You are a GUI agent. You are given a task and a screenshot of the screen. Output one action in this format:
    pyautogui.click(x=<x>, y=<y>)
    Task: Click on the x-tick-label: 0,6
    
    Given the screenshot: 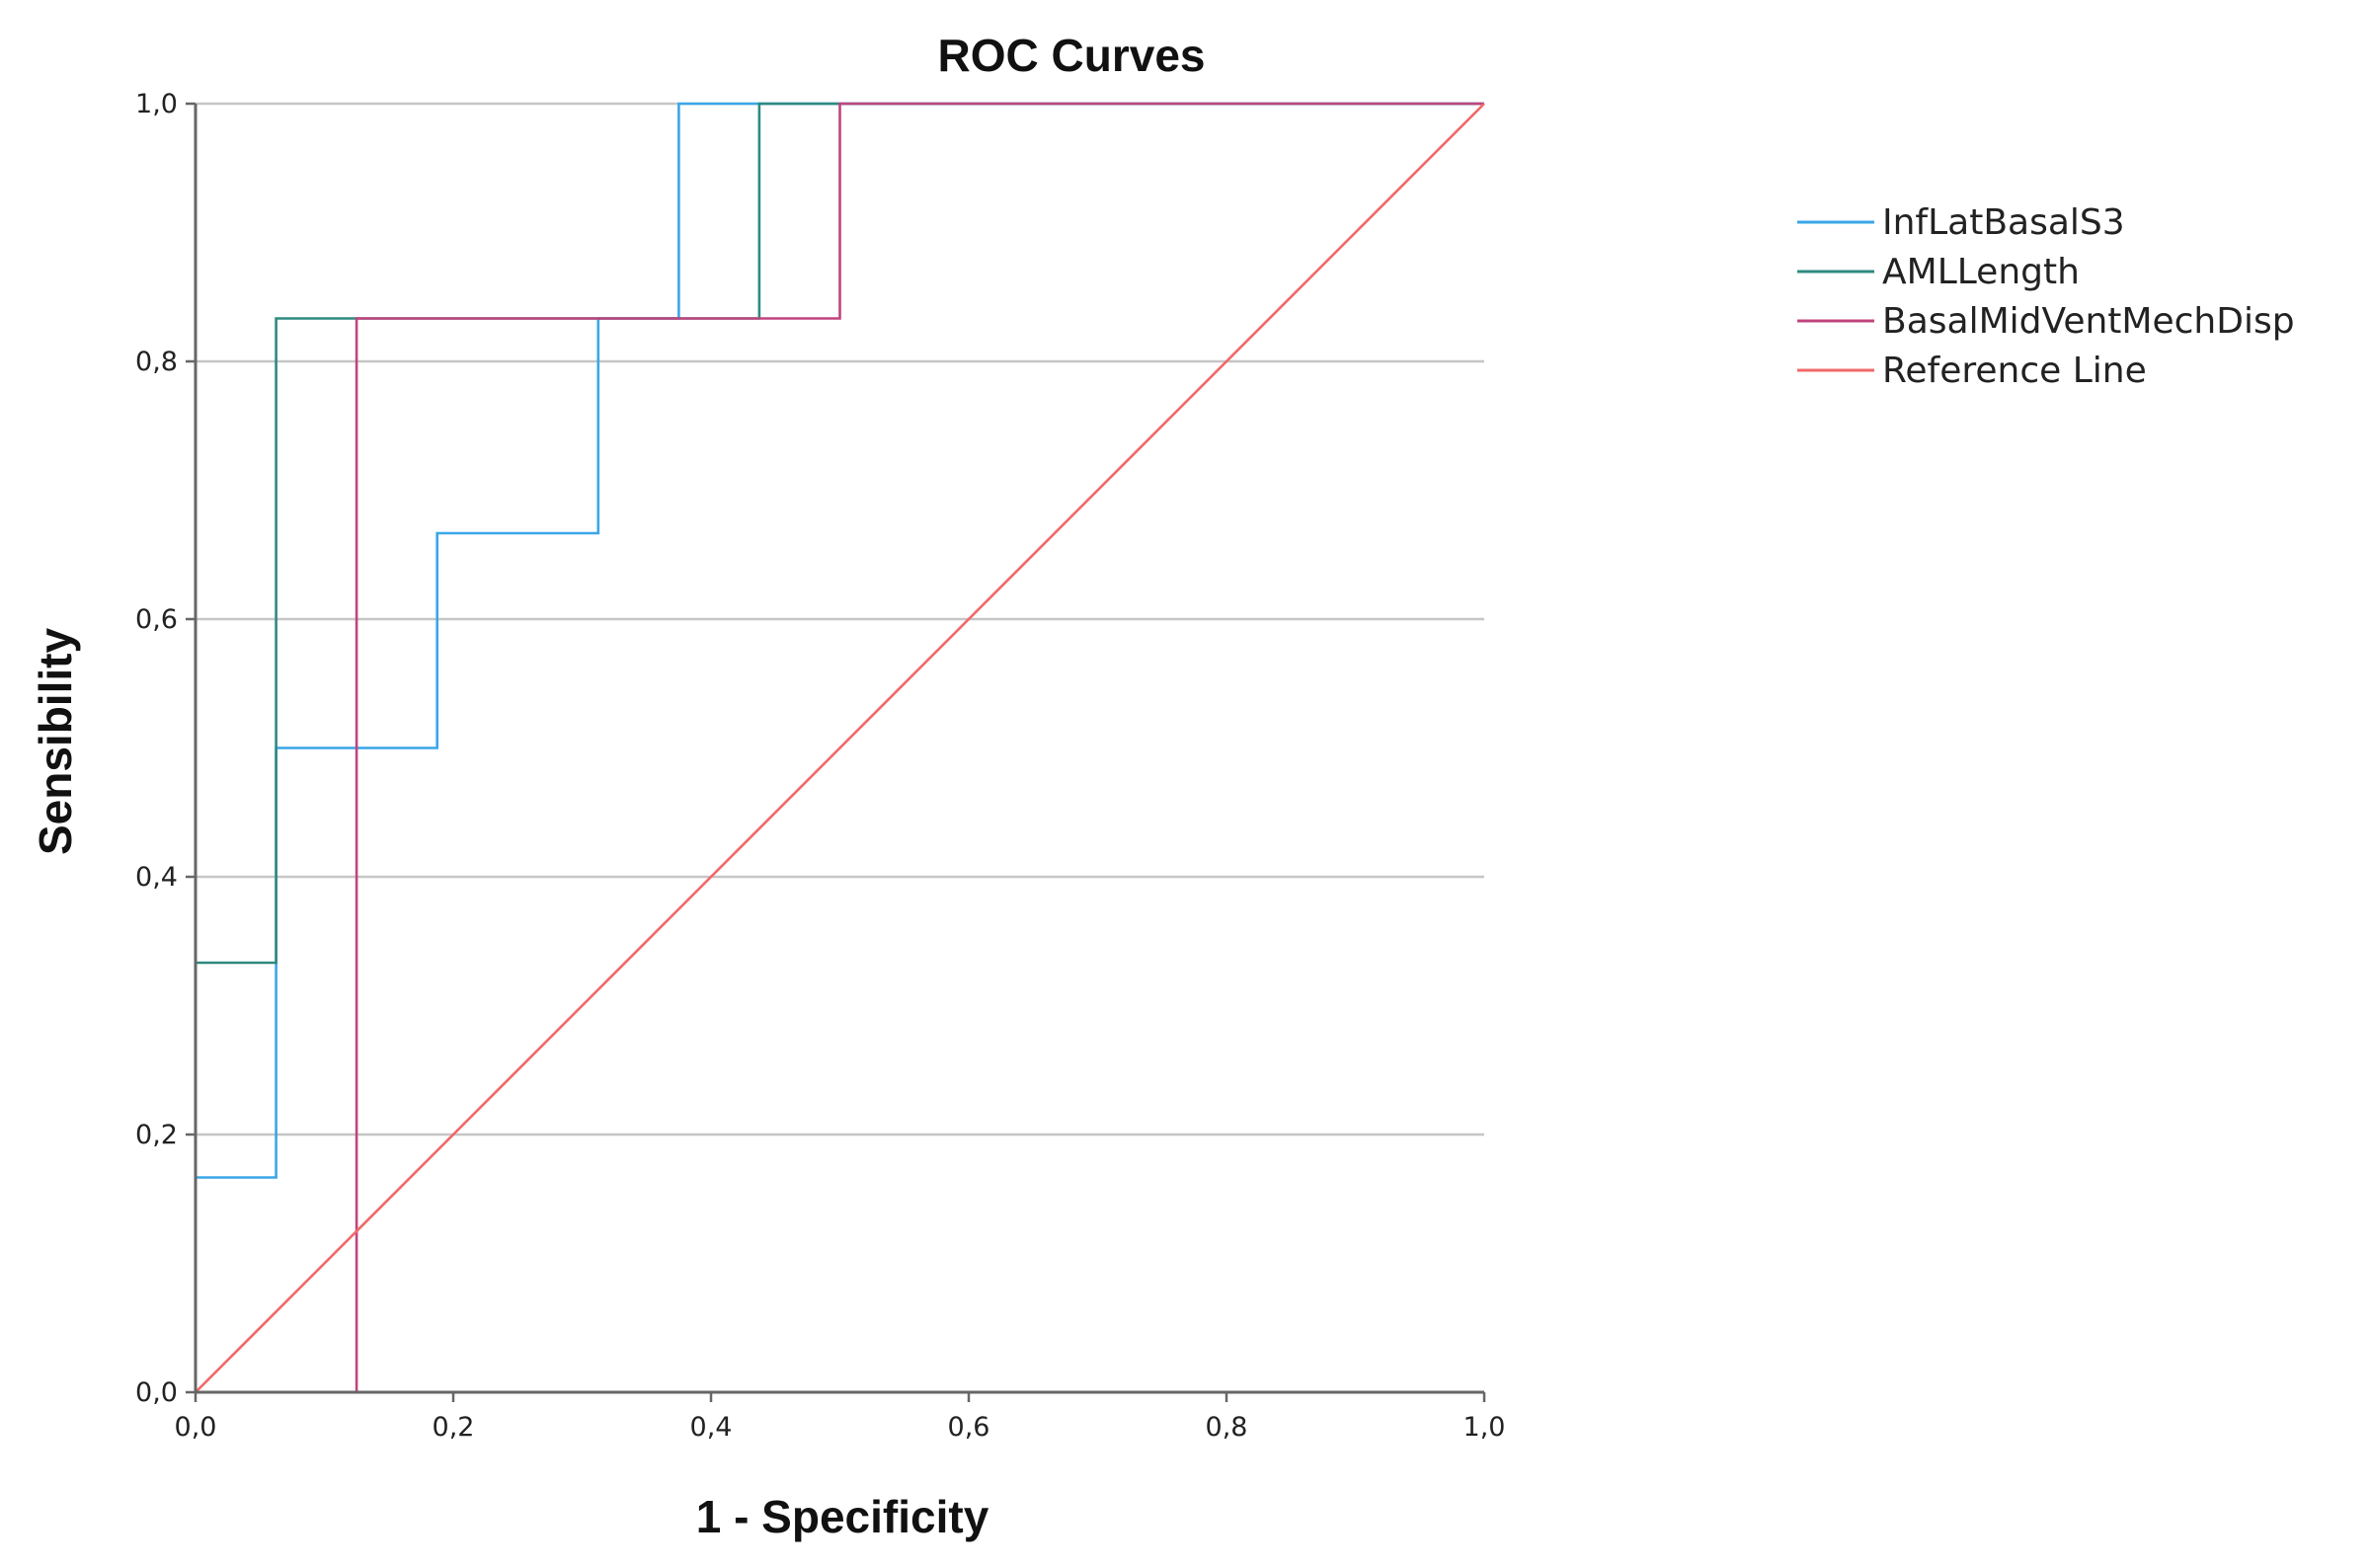 What is the action you would take?
    pyautogui.click(x=969, y=1427)
    